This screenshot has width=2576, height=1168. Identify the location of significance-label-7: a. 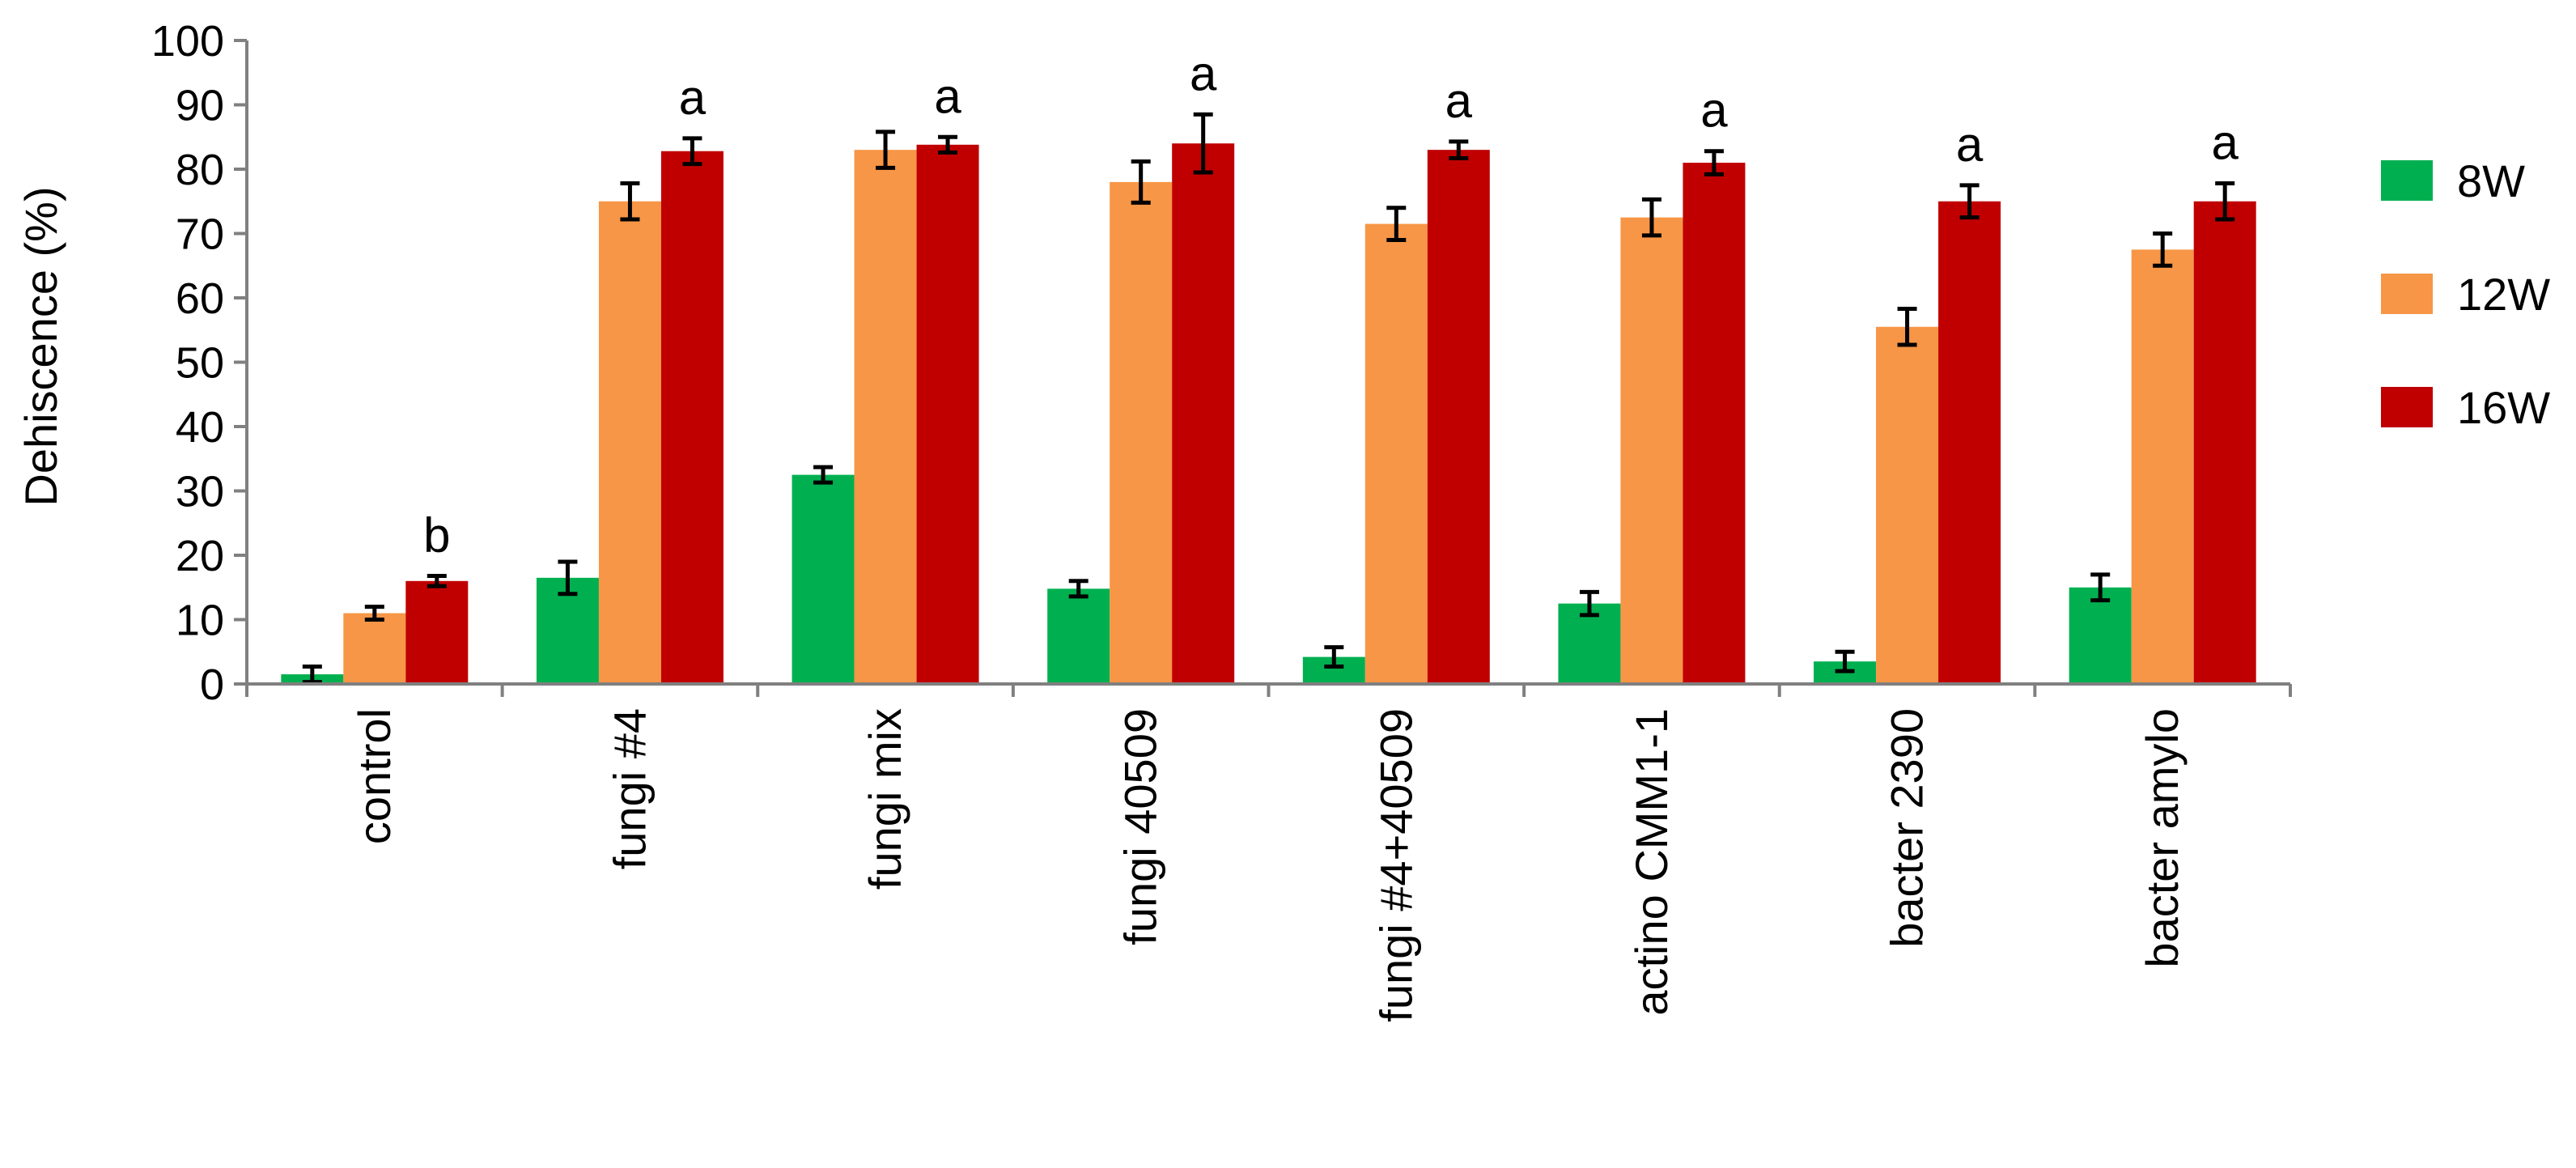
(2225, 142).